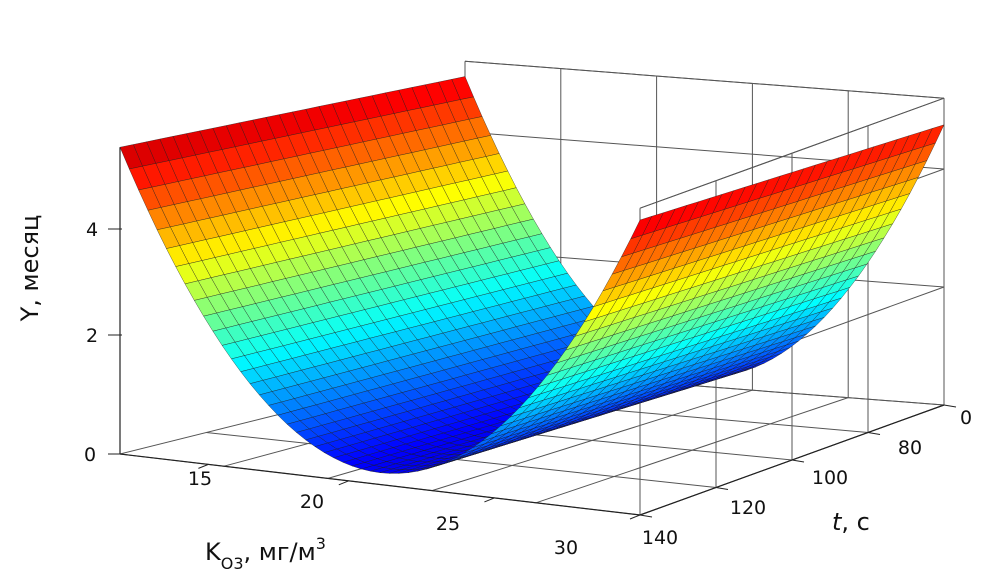 This screenshot has width=995, height=583. What do you see at coordinates (566, 548) in the screenshot?
I see `x-tick-30: 30` at bounding box center [566, 548].